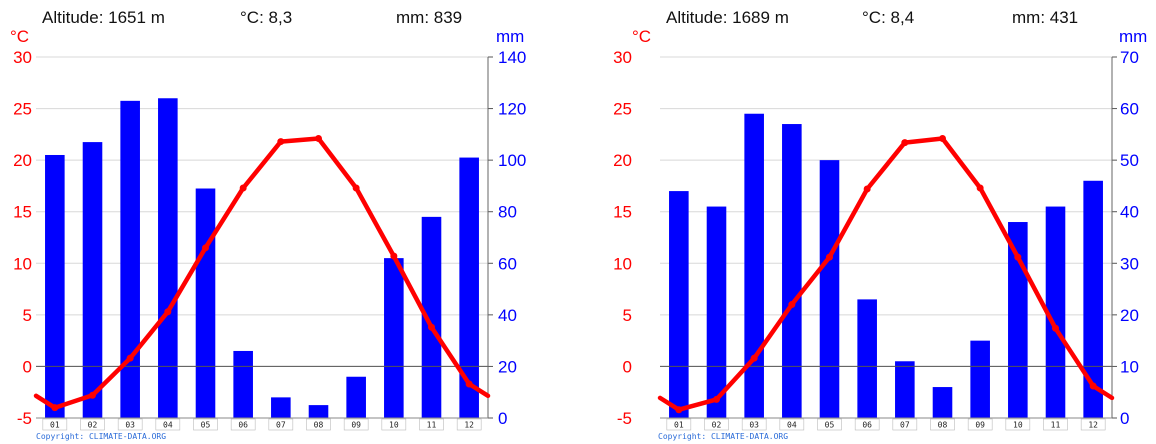 The width and height of the screenshot is (1156, 444). I want to click on right-tick-label: 80, so click(507, 212).